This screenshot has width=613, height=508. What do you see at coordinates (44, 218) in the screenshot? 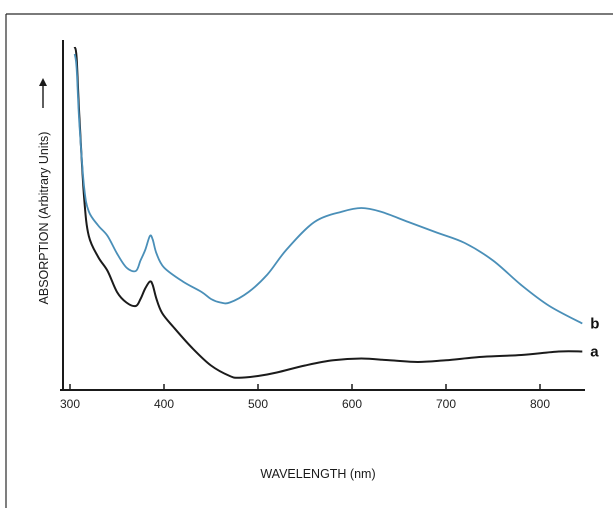
I see `y-axis-label: ABSORPTION (Arbitrary Units)` at bounding box center [44, 218].